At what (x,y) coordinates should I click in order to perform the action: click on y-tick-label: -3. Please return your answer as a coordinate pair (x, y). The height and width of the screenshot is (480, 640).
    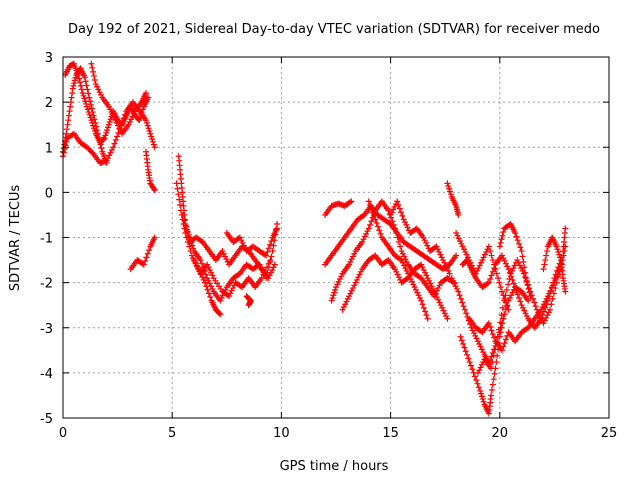
    Looking at the image, I should click on (46, 329).